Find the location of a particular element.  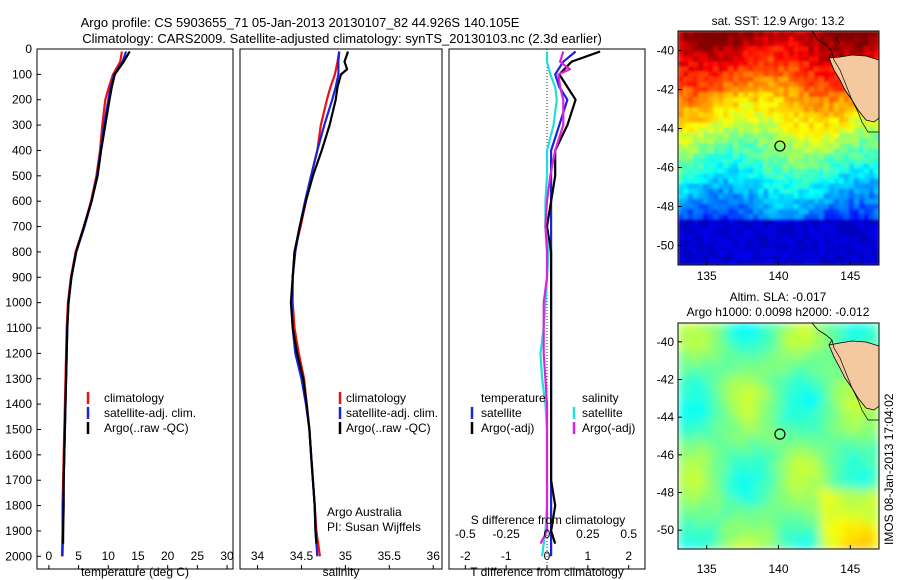

map-y-tick-label: -40 is located at coordinates (666, 342).